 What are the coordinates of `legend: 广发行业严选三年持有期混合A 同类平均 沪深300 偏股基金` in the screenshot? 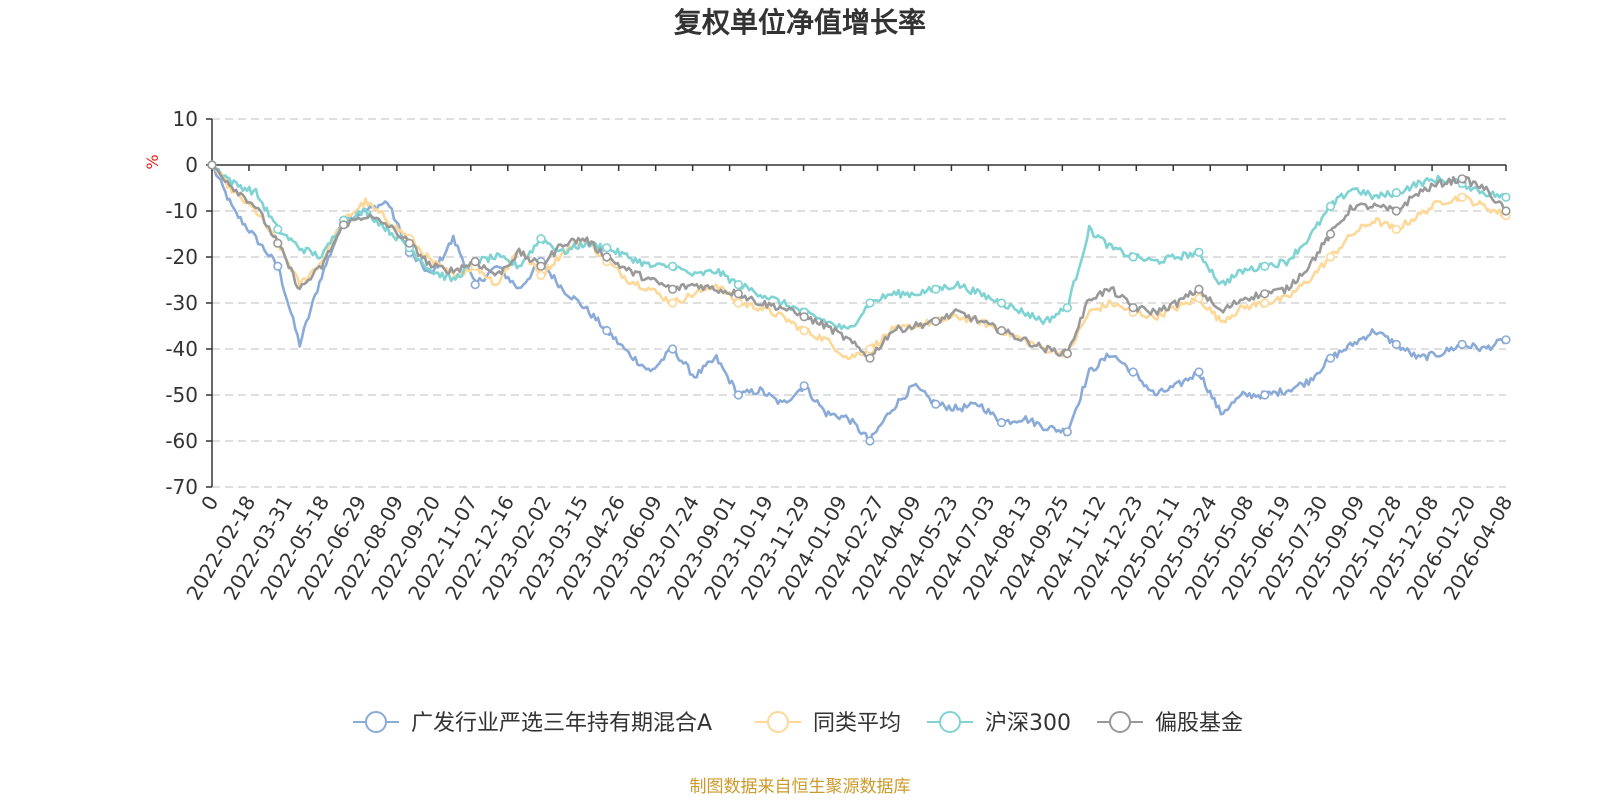 It's located at (798, 723).